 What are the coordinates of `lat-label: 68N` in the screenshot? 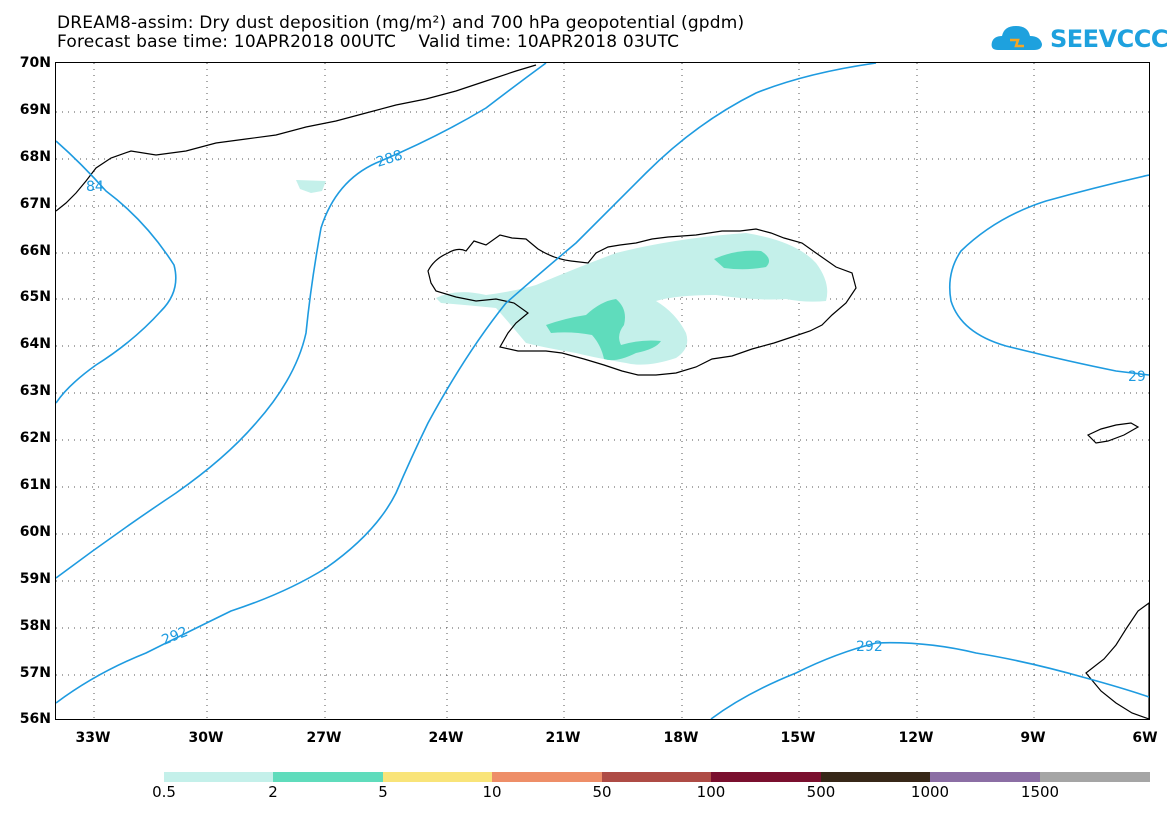 It's located at (35, 157).